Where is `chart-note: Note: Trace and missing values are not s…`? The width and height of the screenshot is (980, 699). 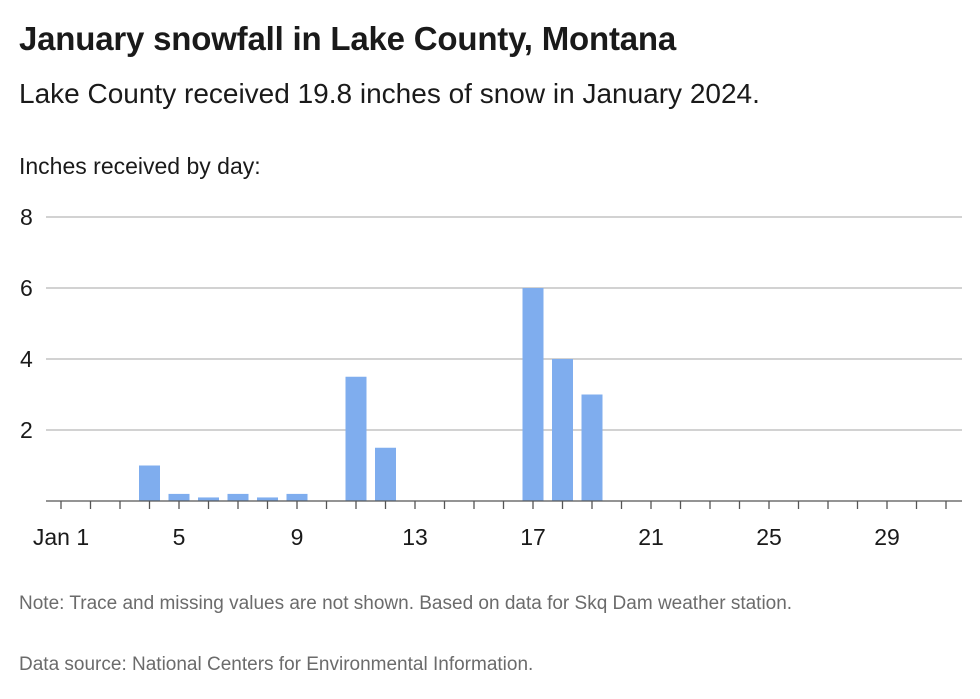
chart-note: Note: Trace and missing values are not s… is located at coordinates (406, 603).